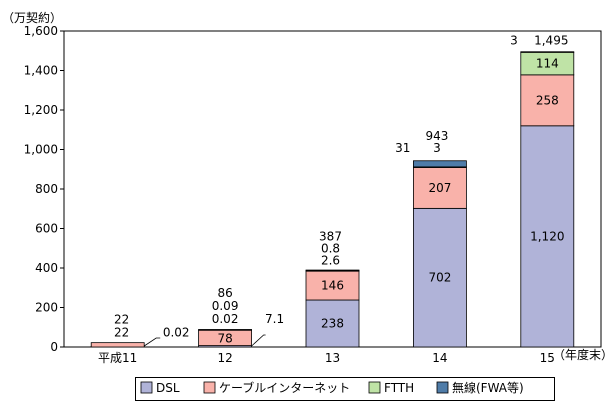  What do you see at coordinates (547, 358) in the screenshot?
I see `x-tick-label: 15` at bounding box center [547, 358].